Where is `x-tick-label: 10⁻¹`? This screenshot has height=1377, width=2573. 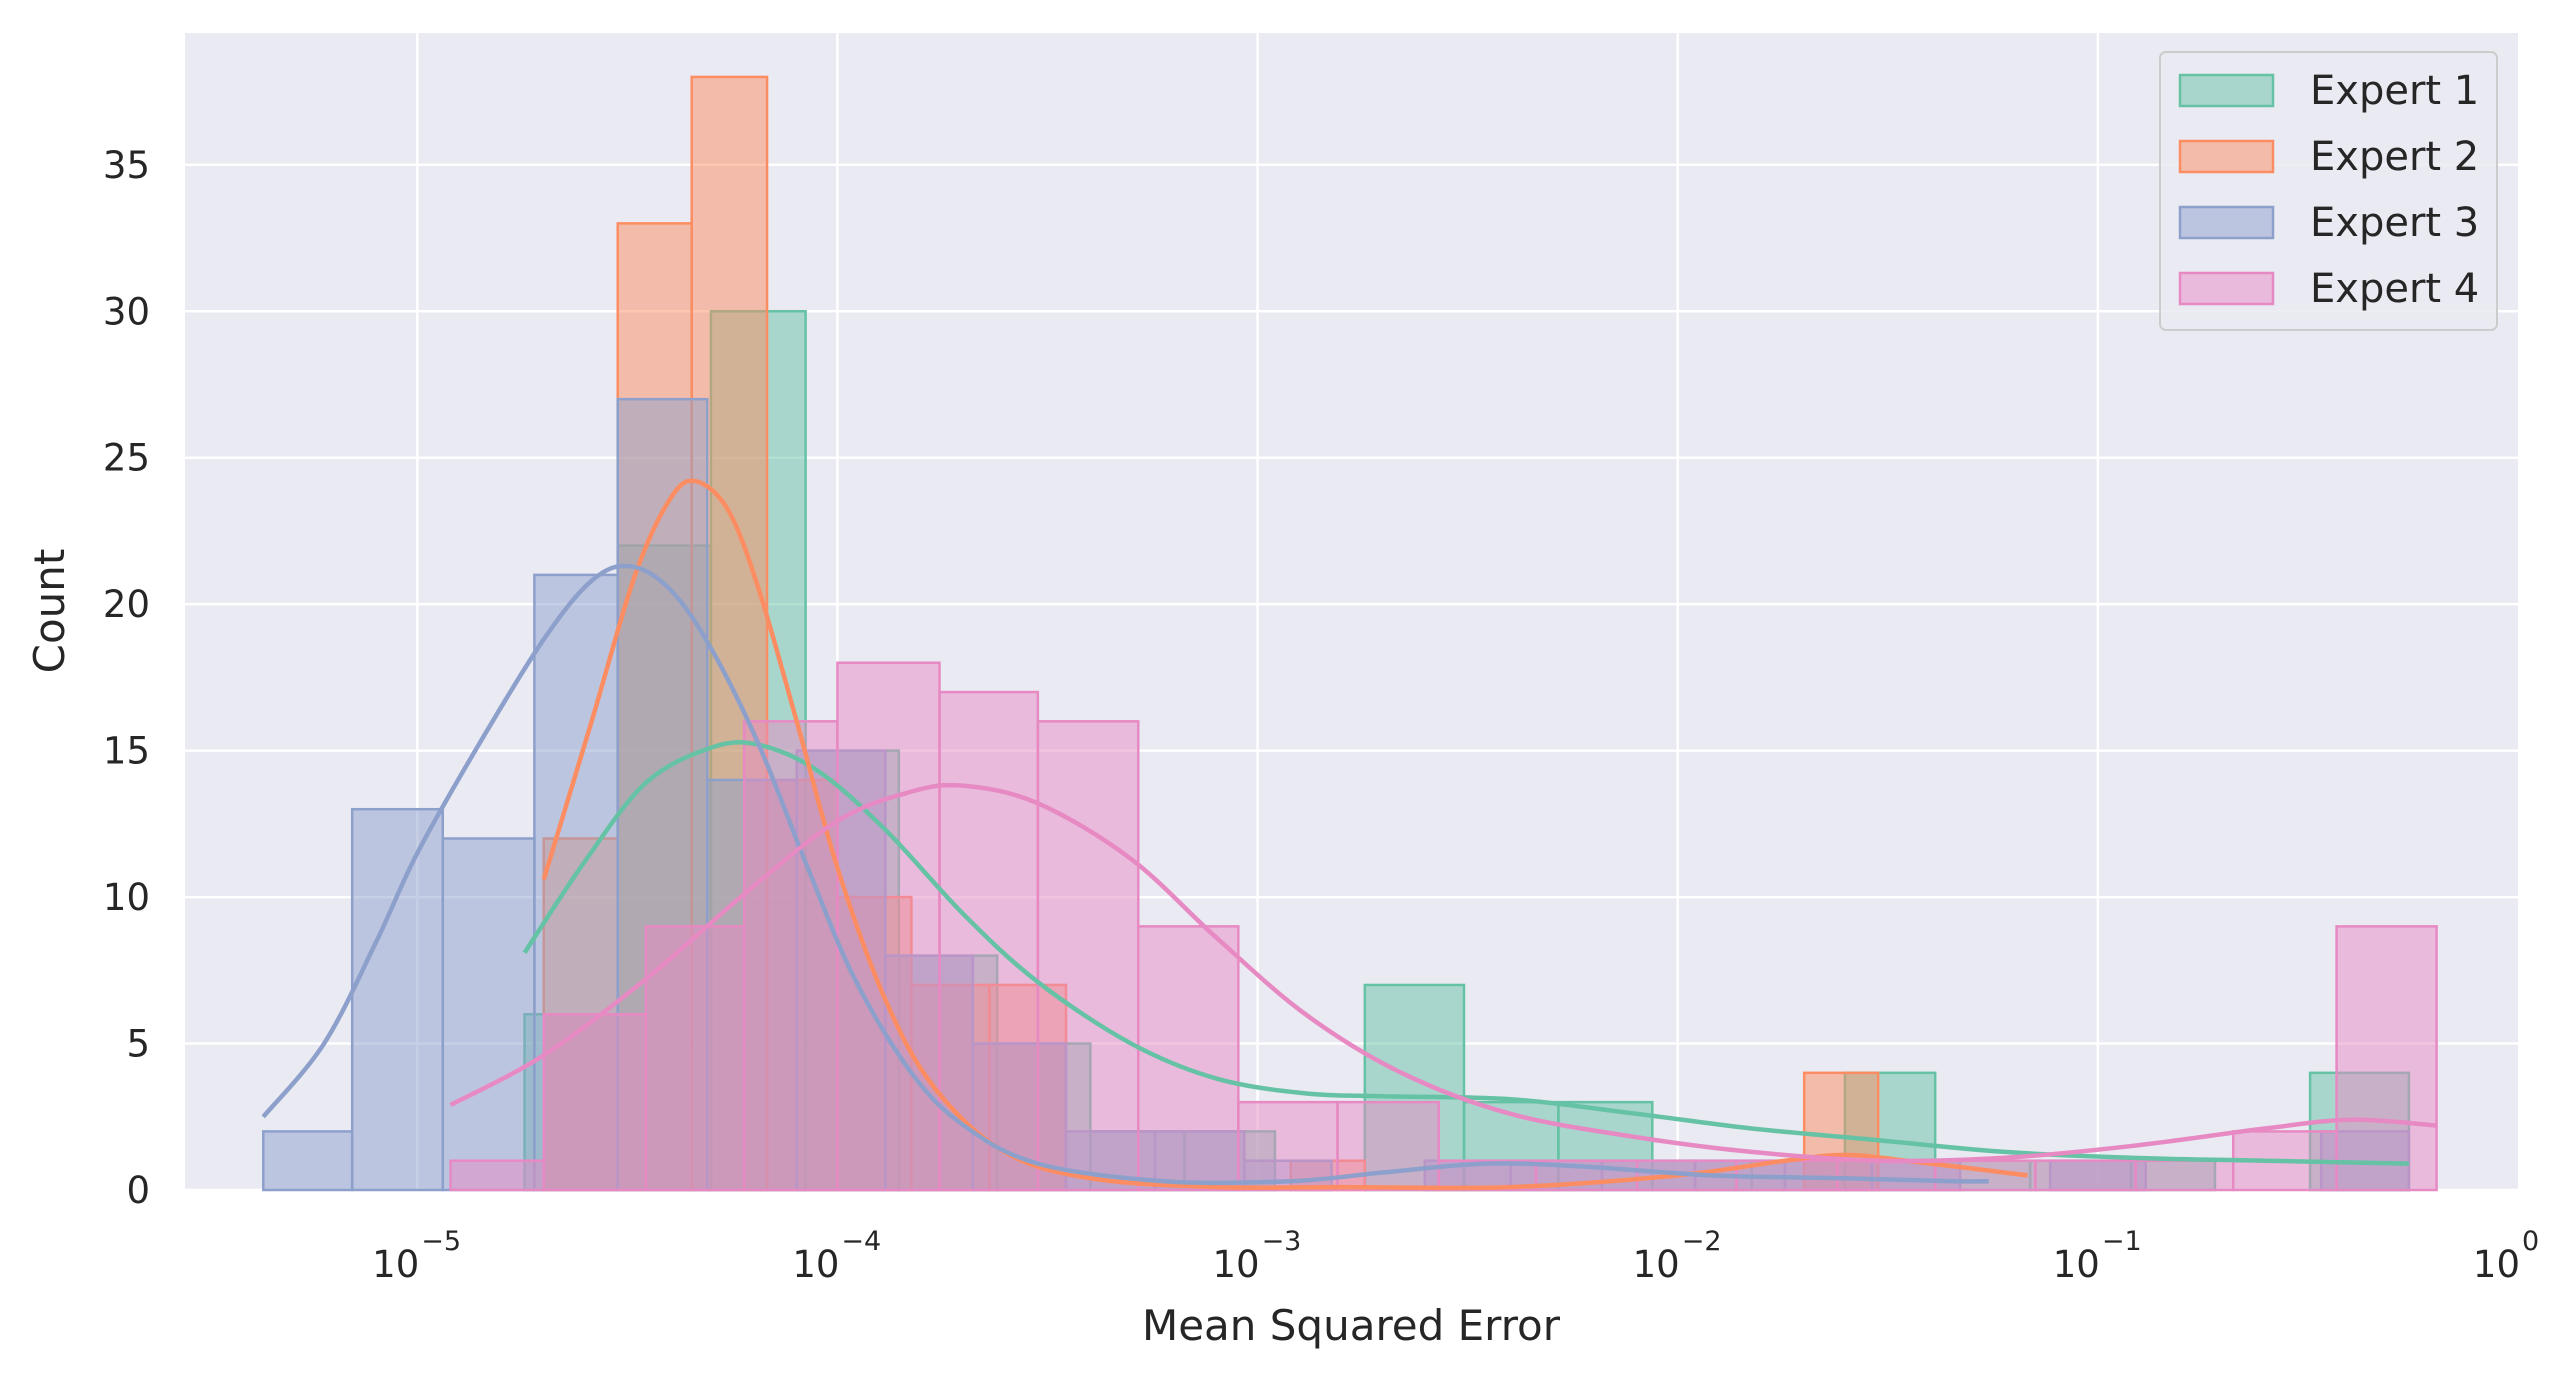 x-tick-label: 10⁻¹ is located at coordinates (2097, 1256).